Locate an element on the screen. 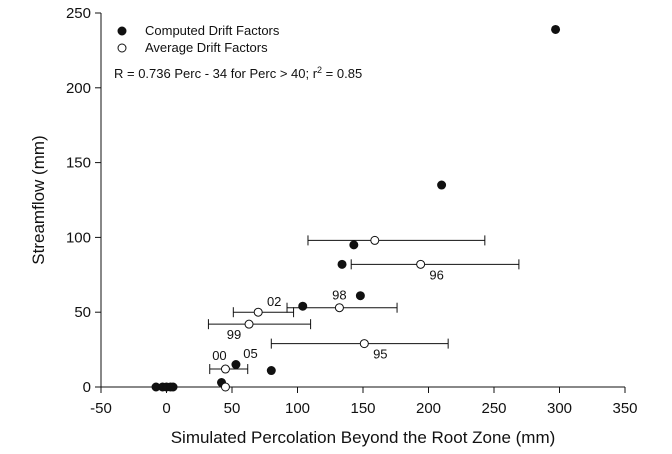 Image resolution: width=672 pixels, height=454 pixels. point-label: 95 is located at coordinates (380, 354).